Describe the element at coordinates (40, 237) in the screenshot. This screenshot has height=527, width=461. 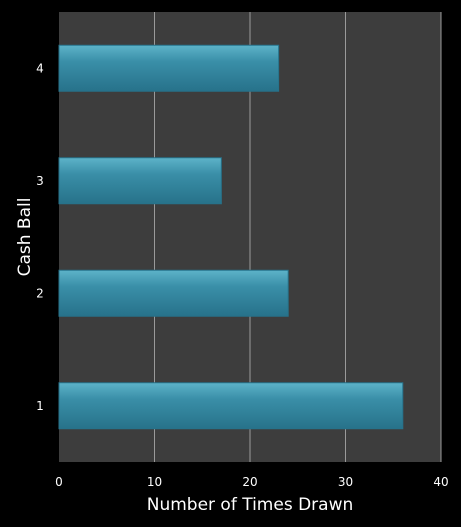
I see `y-axis-ticks: 1 2 3 4` at that location.